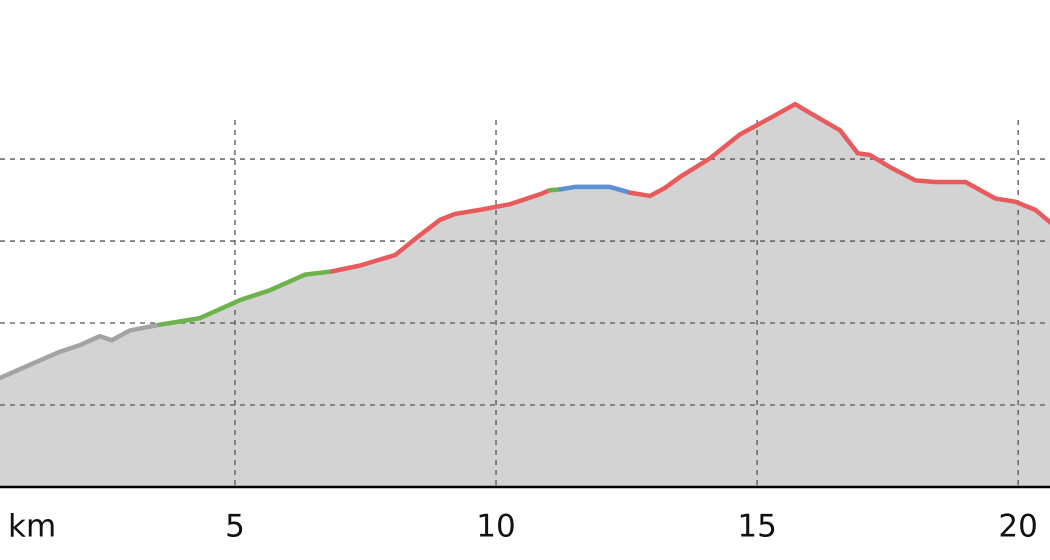 This screenshot has width=1050, height=560. Describe the element at coordinates (756, 527) in the screenshot. I see `x-tick-label: 15` at that location.